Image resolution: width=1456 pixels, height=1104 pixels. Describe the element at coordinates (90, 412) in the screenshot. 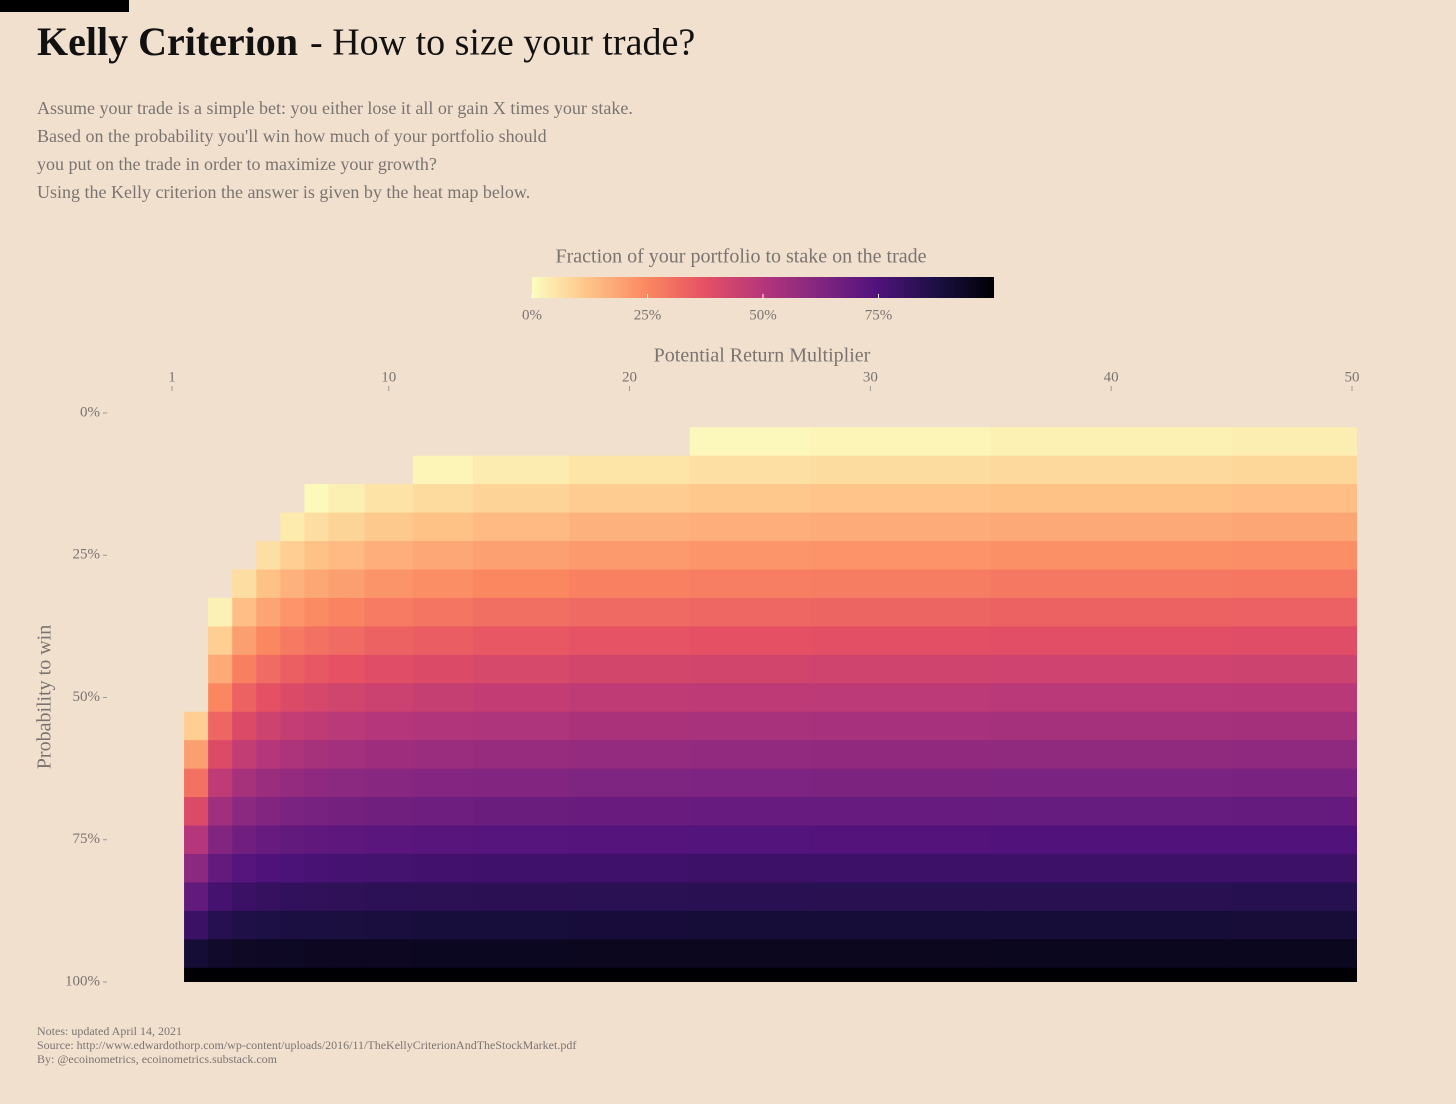

I see `y-tick-label: 0%` at that location.